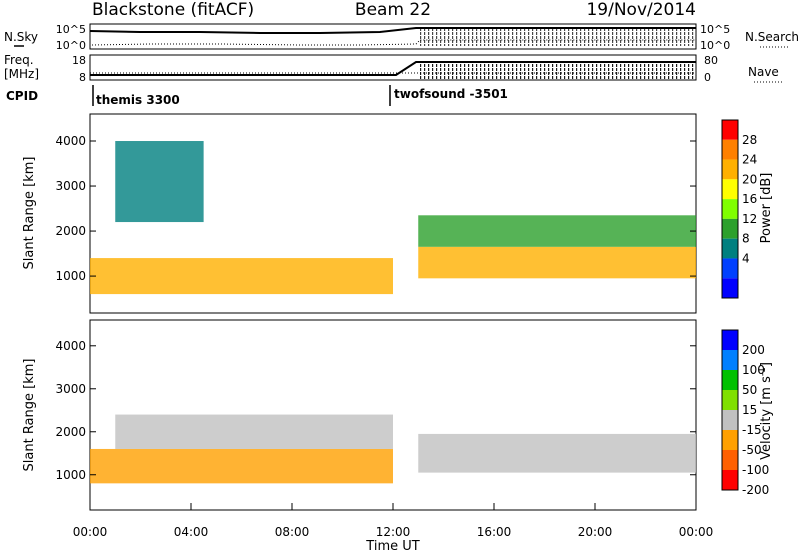 This screenshot has width=800, height=554. Describe the element at coordinates (749, 390) in the screenshot. I see `colorbar-tick-2: 50` at that location.